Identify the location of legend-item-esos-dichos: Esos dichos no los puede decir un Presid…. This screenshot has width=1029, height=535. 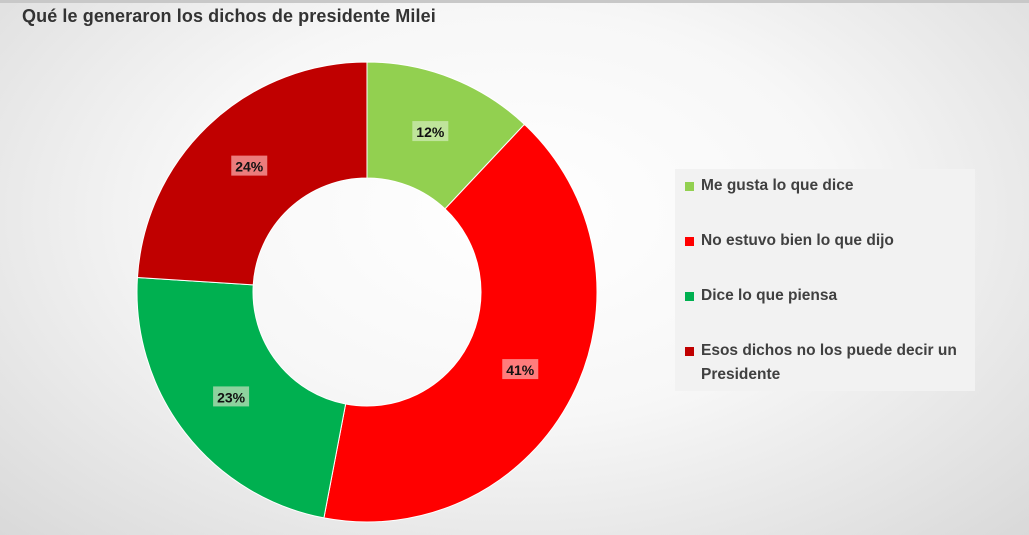
(827, 363).